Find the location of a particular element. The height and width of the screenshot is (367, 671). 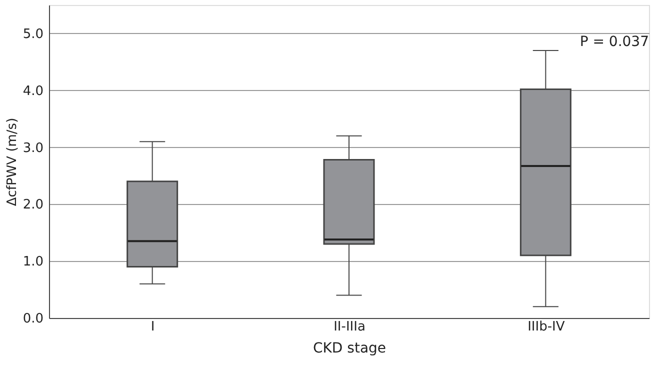

x-tick-label: II-IIIa is located at coordinates (350, 327).